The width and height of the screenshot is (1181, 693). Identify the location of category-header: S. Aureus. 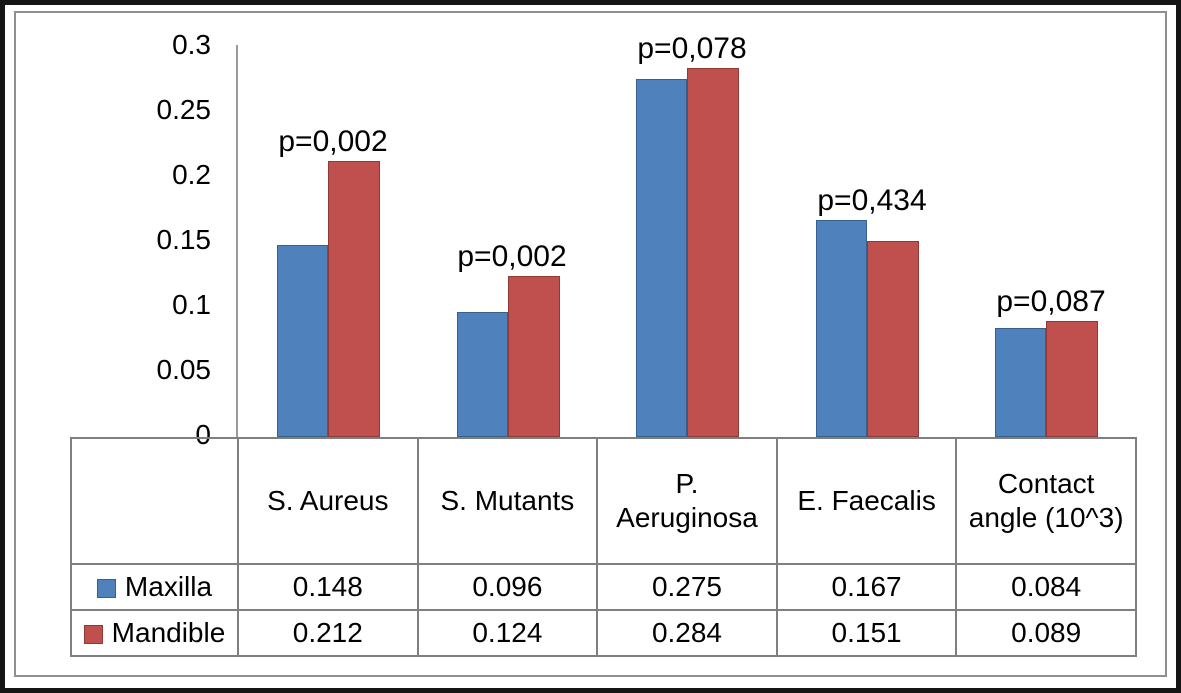
(328, 501).